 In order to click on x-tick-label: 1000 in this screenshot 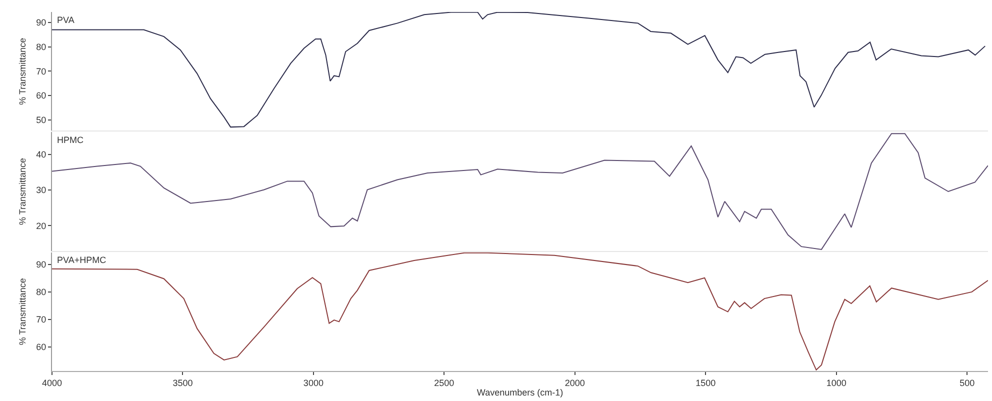, I will do `click(836, 383)`.